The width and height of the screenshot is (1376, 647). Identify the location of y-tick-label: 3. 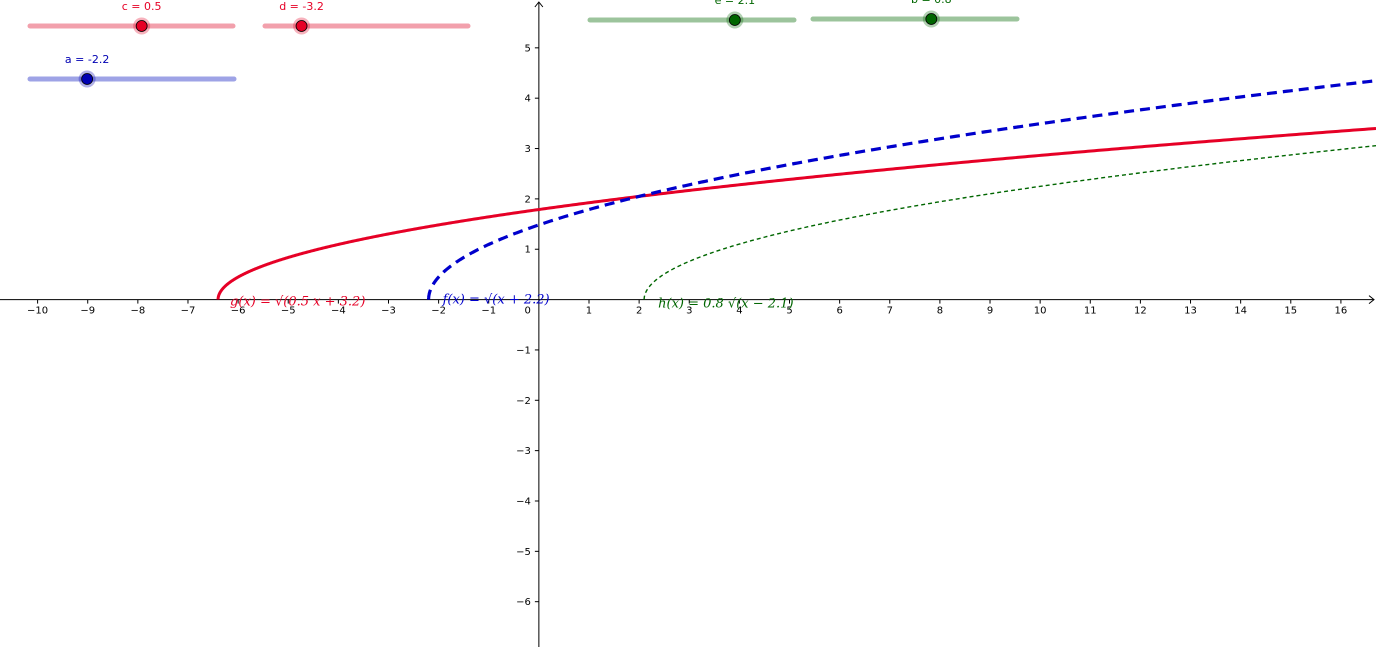
(527, 149).